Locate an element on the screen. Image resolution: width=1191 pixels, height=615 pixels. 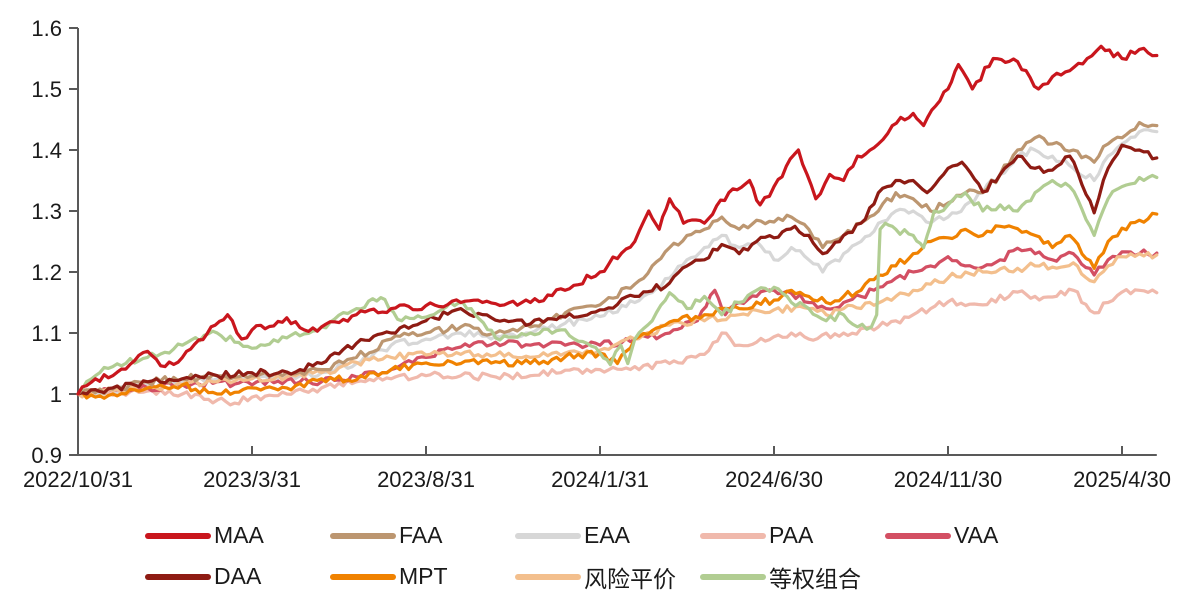
legend-label: 风险平价 is located at coordinates (630, 578).